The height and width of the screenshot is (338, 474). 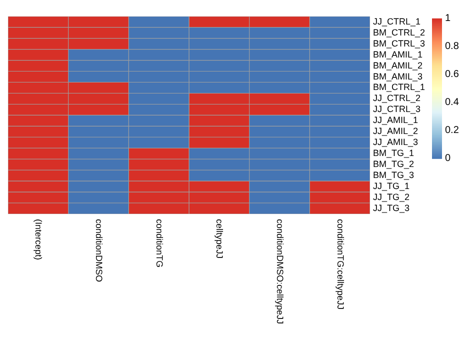 I want to click on y-tick-label: BM_TG_2, so click(x=393, y=164).